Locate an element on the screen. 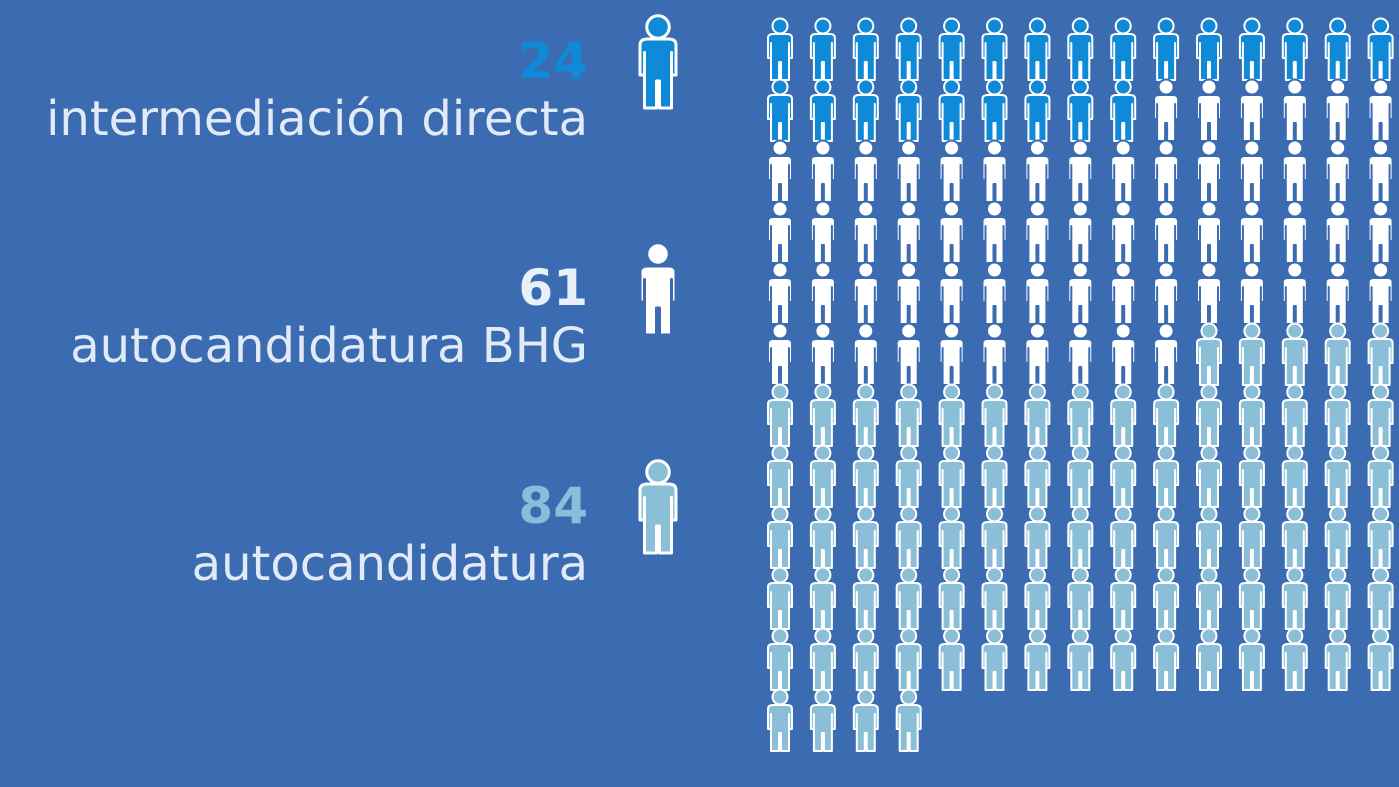 The image size is (1399, 787). category-value: 84 is located at coordinates (553, 506).